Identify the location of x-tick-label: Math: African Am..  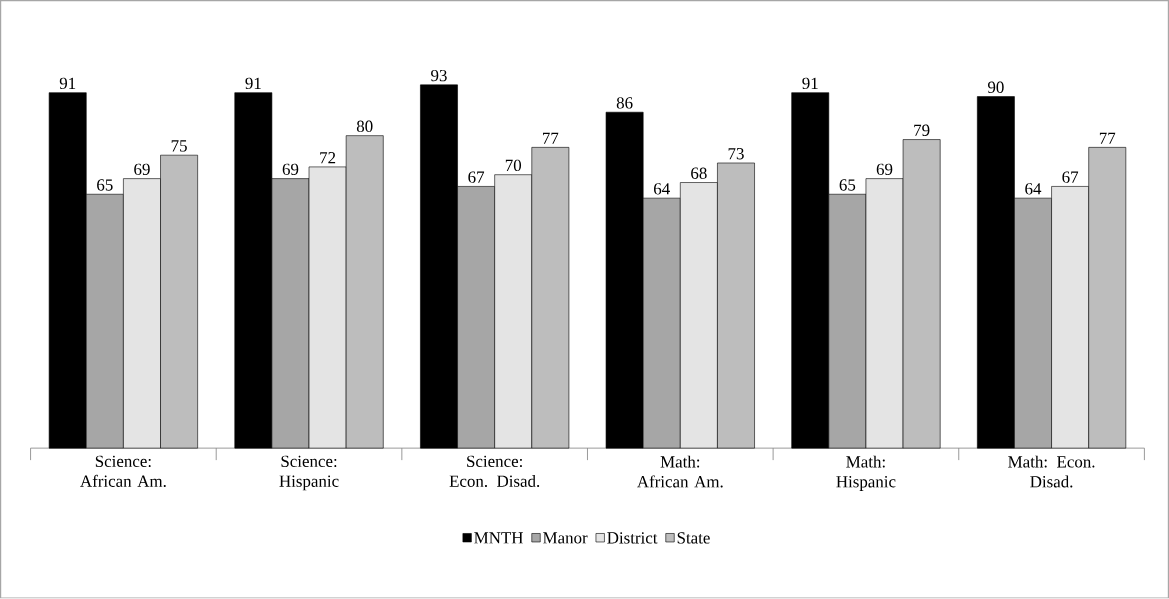
(680, 471).